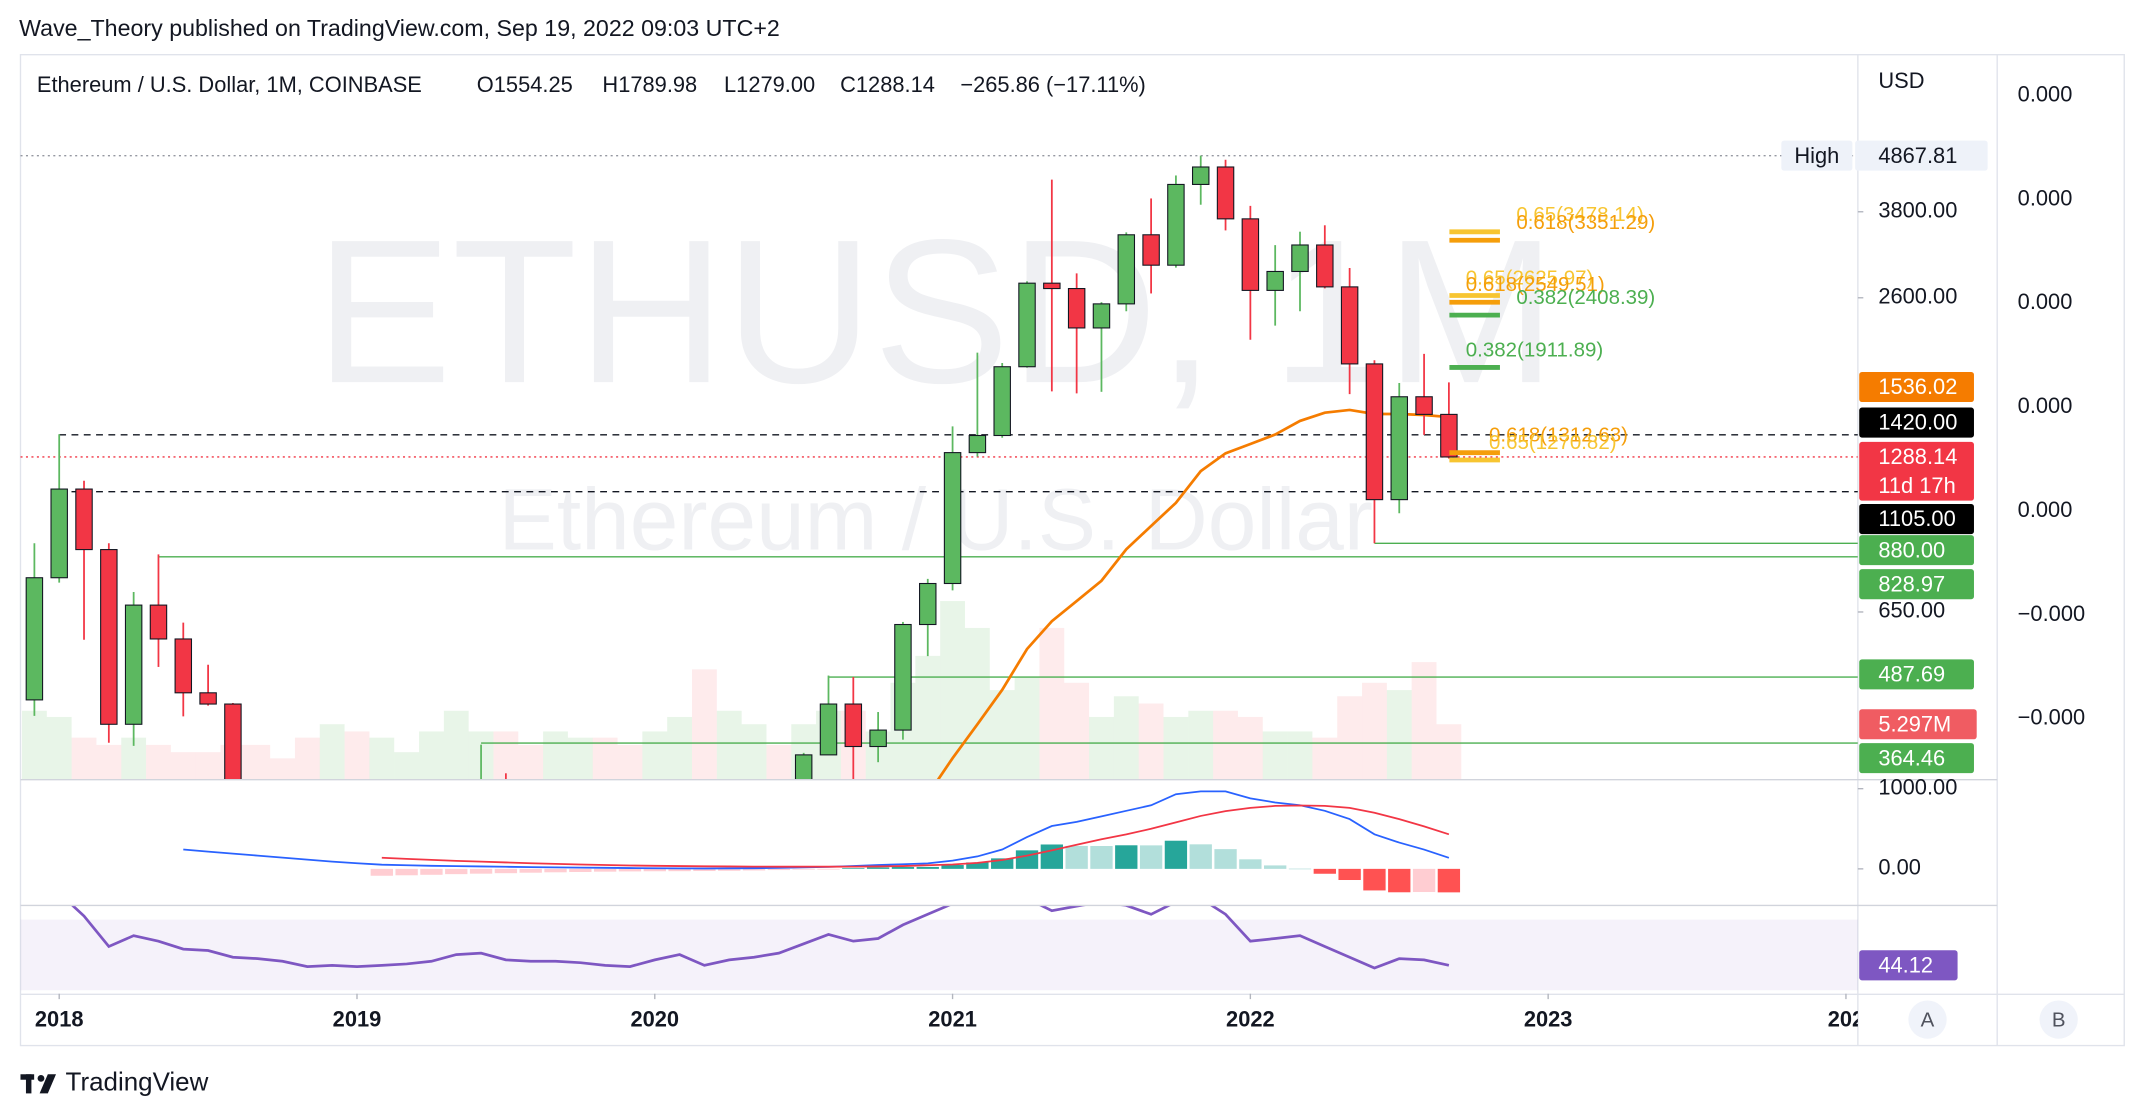 This screenshot has width=2142, height=1118. I want to click on scale-buttons: A B, so click(1993, 1019).